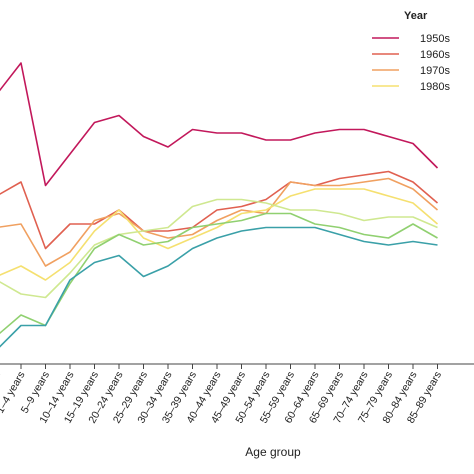 This screenshot has width=474, height=474. I want to click on legend: Year 1950s 1960s 1970s 1980s, so click(420, 52).